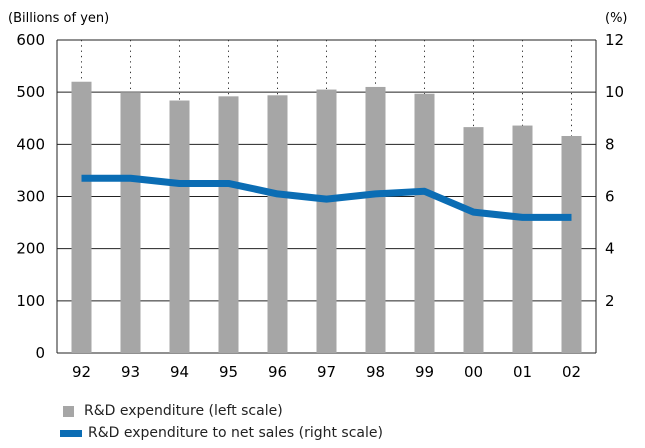 The width and height of the screenshot is (645, 448). Describe the element at coordinates (58, 18) in the screenshot. I see `left-axis-unit: (Billions of yen)` at that location.